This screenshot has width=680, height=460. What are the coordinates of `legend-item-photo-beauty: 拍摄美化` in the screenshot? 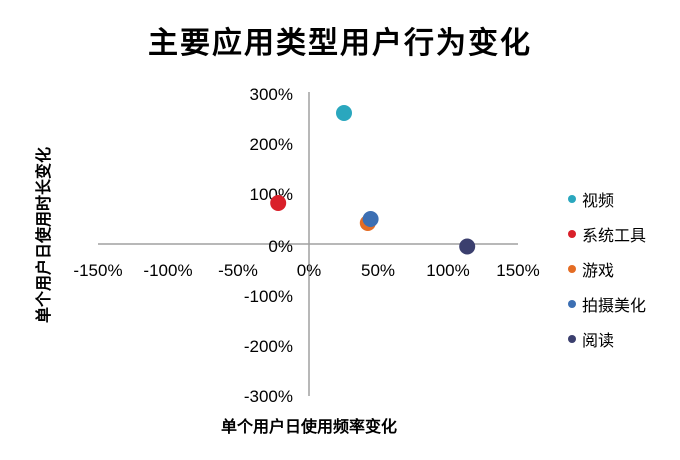 It's located at (623, 303).